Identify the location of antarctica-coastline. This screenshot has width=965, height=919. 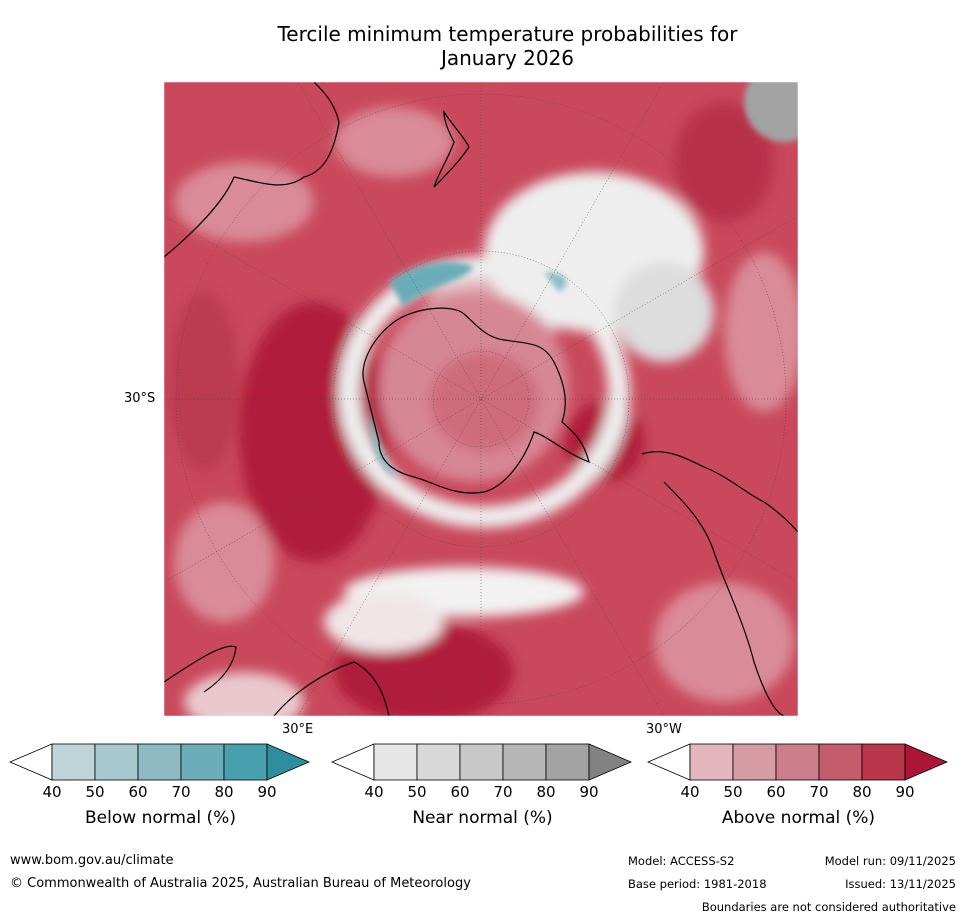
(476, 400).